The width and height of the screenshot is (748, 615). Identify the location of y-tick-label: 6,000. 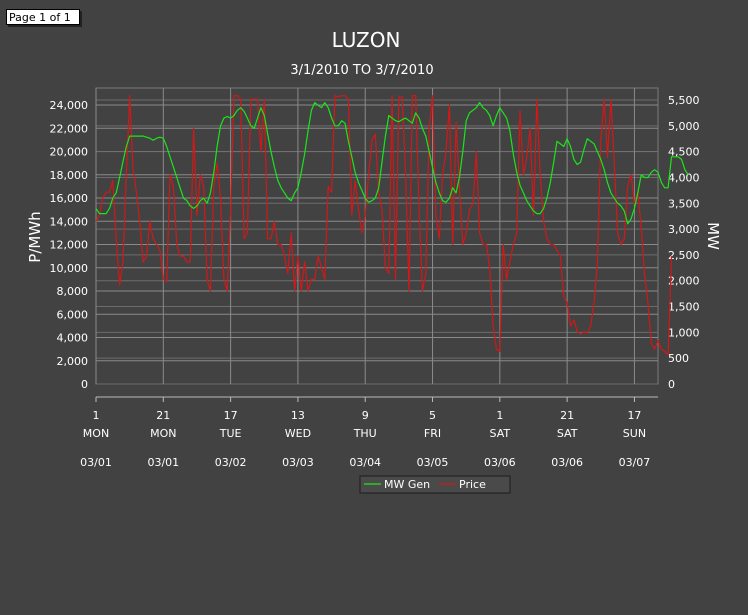
(73, 314).